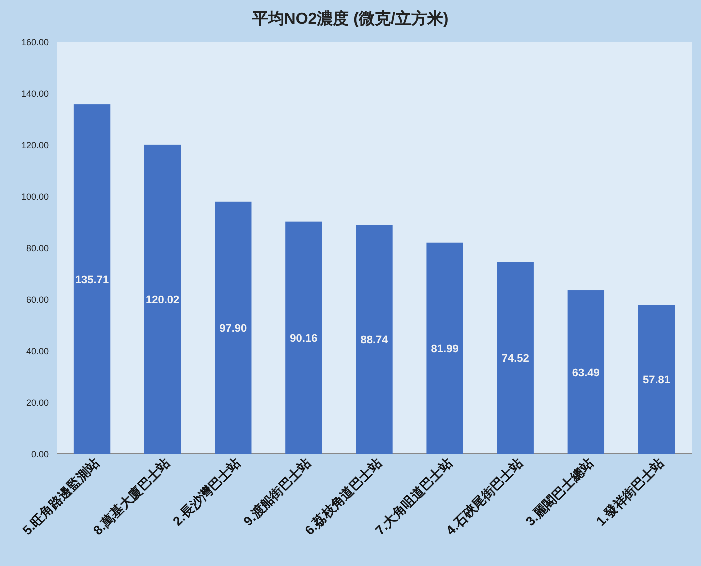  I want to click on y-tick-label: 80.00, so click(37, 249).